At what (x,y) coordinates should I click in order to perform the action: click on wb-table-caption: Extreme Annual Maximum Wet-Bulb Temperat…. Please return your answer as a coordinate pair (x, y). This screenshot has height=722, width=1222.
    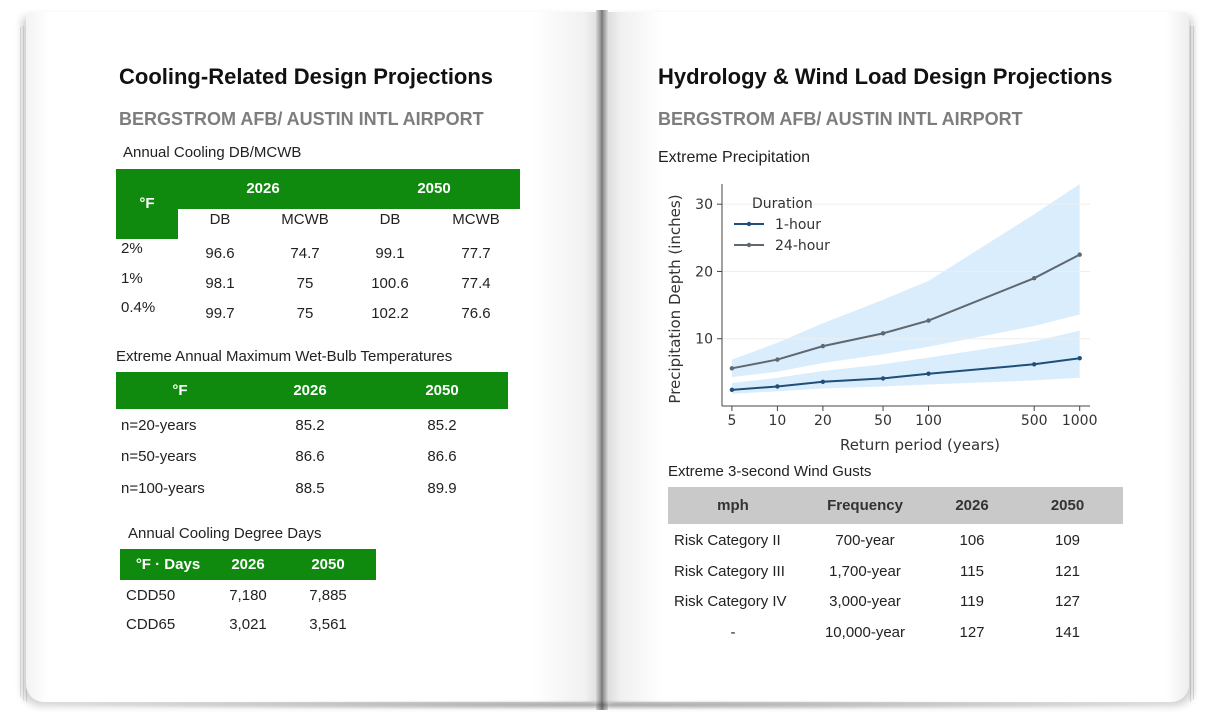
    Looking at the image, I should click on (284, 356).